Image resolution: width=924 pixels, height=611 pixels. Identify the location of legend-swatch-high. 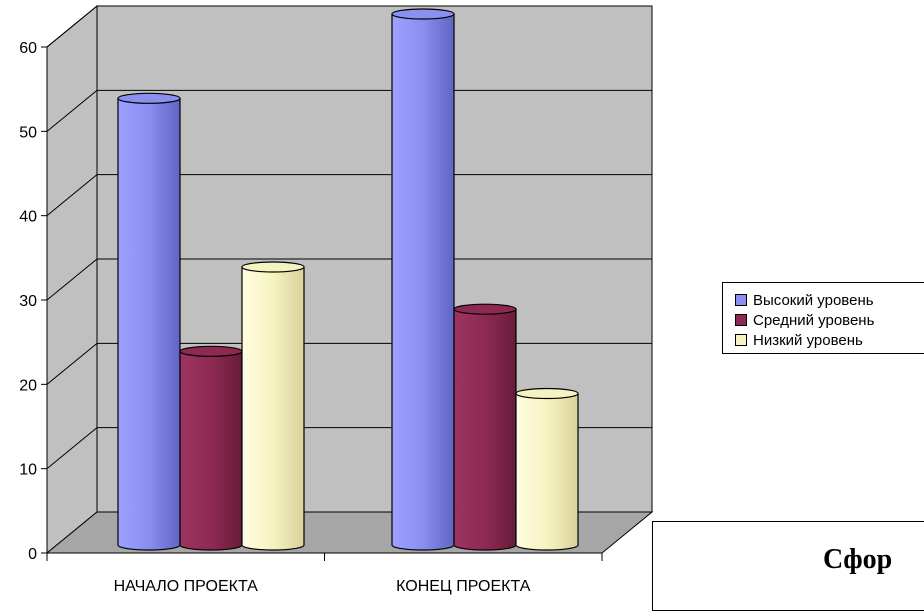
(741, 300).